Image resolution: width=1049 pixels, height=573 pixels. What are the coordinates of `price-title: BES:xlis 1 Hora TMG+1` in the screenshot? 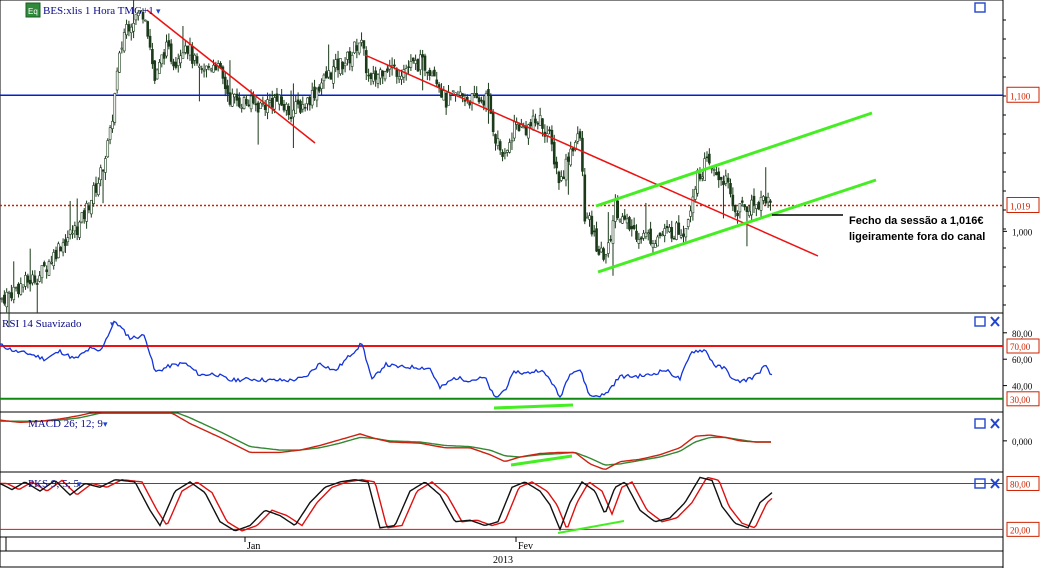 It's located at (98, 11).